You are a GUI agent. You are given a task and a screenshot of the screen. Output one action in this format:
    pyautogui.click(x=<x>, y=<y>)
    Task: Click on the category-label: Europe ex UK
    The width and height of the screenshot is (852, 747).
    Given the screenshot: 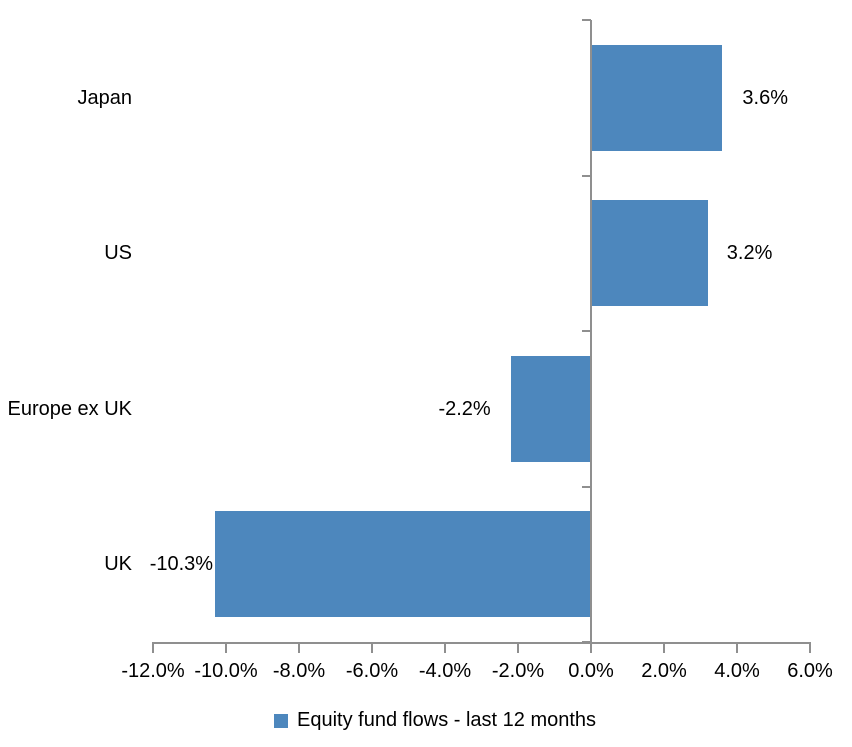 What is the action you would take?
    pyautogui.click(x=69, y=408)
    